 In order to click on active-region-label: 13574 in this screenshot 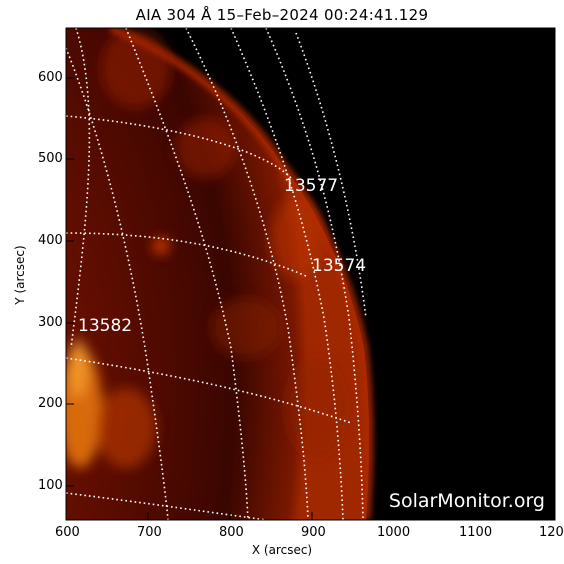, I will do `click(339, 266)`.